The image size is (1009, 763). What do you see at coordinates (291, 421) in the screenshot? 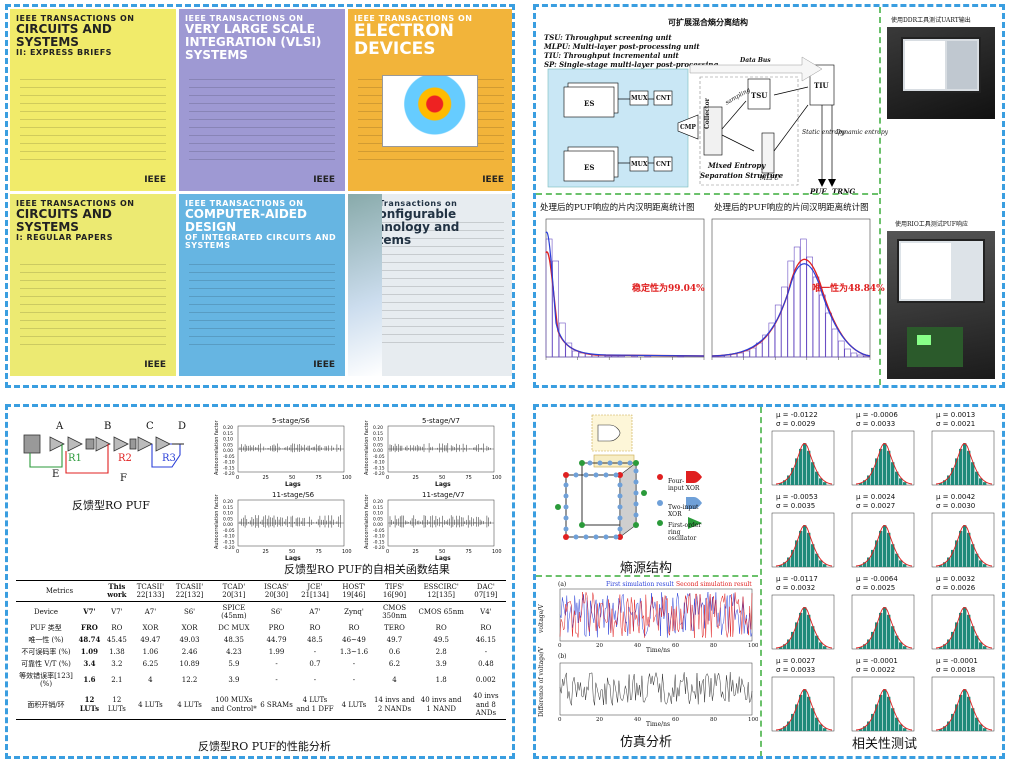
I see `acf-title: 5-stage/S6` at bounding box center [291, 421].